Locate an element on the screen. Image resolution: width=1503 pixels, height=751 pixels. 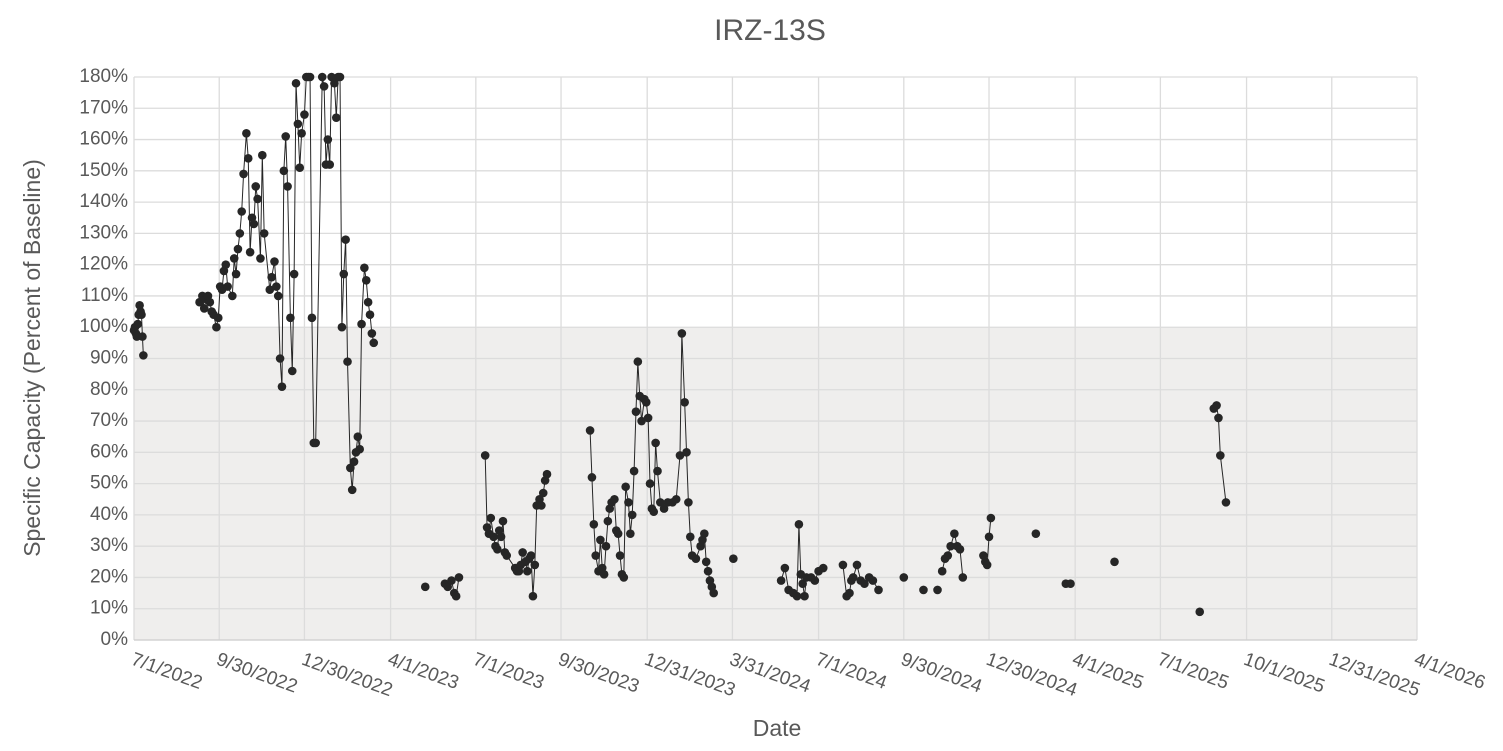
y-tick-label: 100% is located at coordinates (103, 326).